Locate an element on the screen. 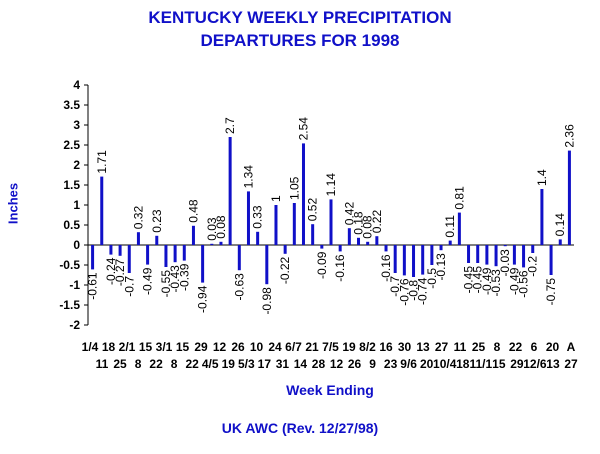 Image resolution: width=600 pixels, height=454 pixels. x-tick-label: 25 is located at coordinates (479, 347).